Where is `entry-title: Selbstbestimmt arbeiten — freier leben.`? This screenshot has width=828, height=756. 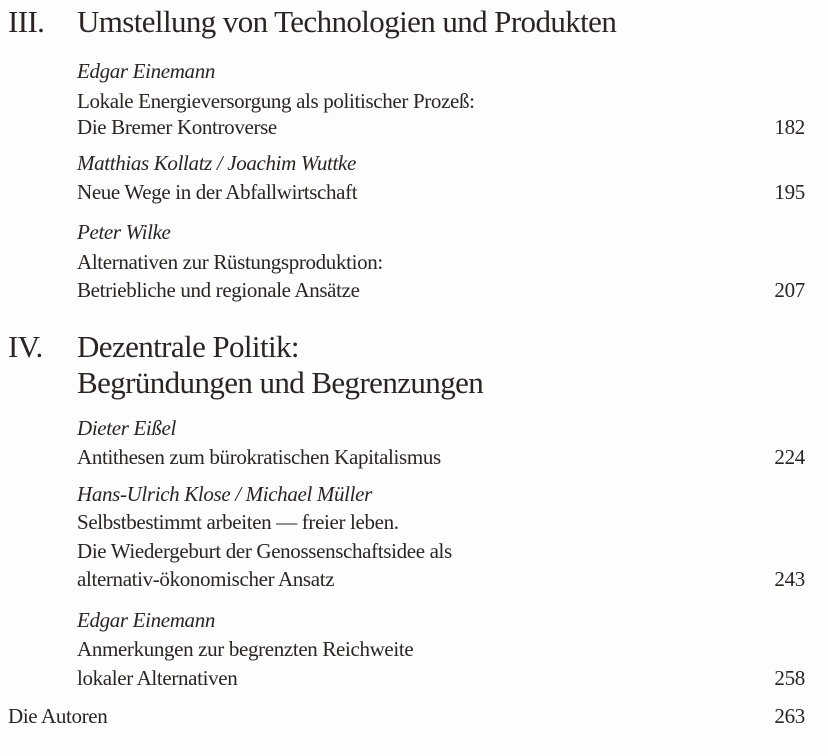 entry-title: Selbstbestimmt arbeiten — freier leben. is located at coordinates (238, 522).